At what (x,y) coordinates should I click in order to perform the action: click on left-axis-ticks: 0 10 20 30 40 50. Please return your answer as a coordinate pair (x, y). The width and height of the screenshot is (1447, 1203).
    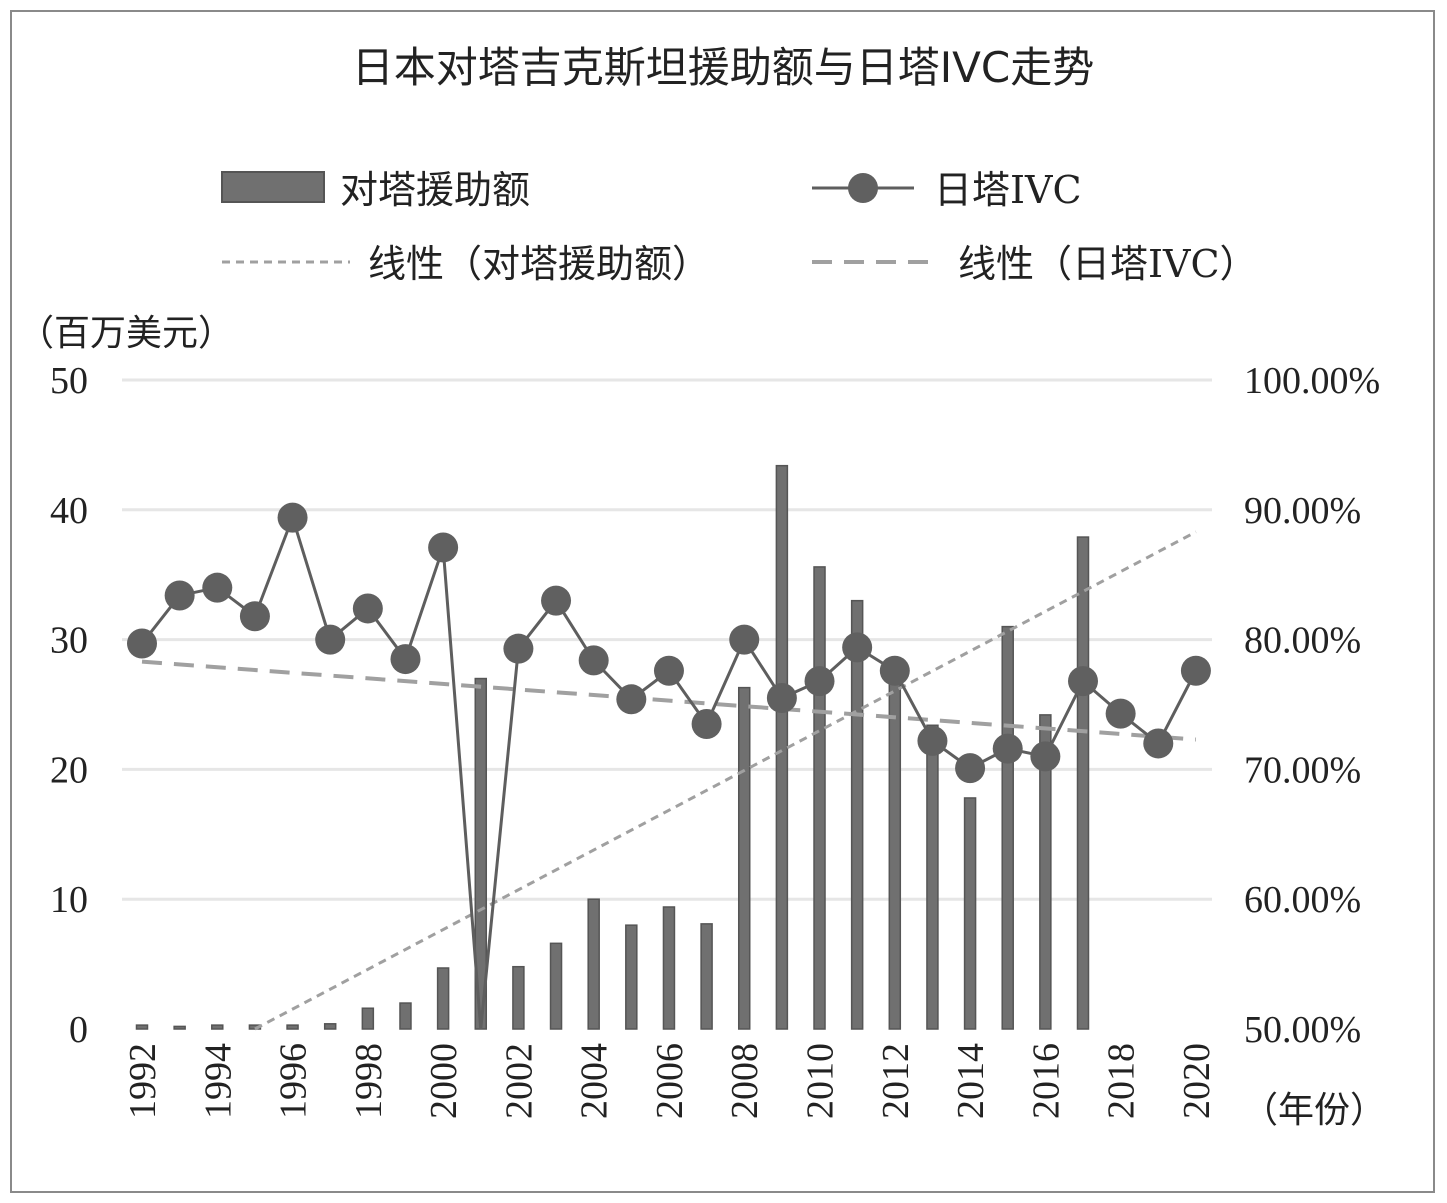
    Looking at the image, I should click on (69, 705).